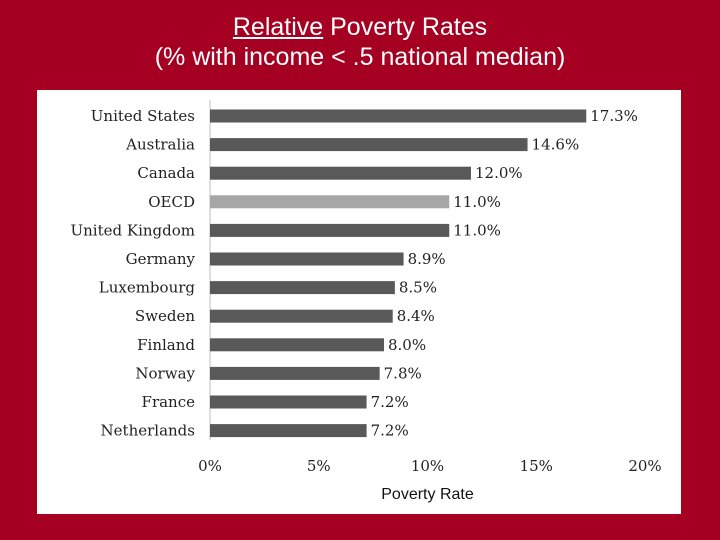 The image size is (720, 540). I want to click on category-label: Luxembourg, so click(147, 288).